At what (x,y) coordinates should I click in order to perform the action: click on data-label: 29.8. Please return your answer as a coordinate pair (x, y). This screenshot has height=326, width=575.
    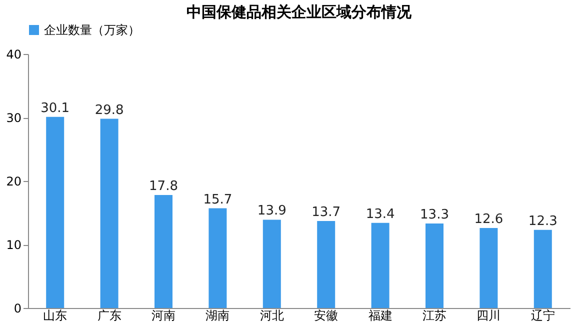
    Looking at the image, I should click on (109, 110).